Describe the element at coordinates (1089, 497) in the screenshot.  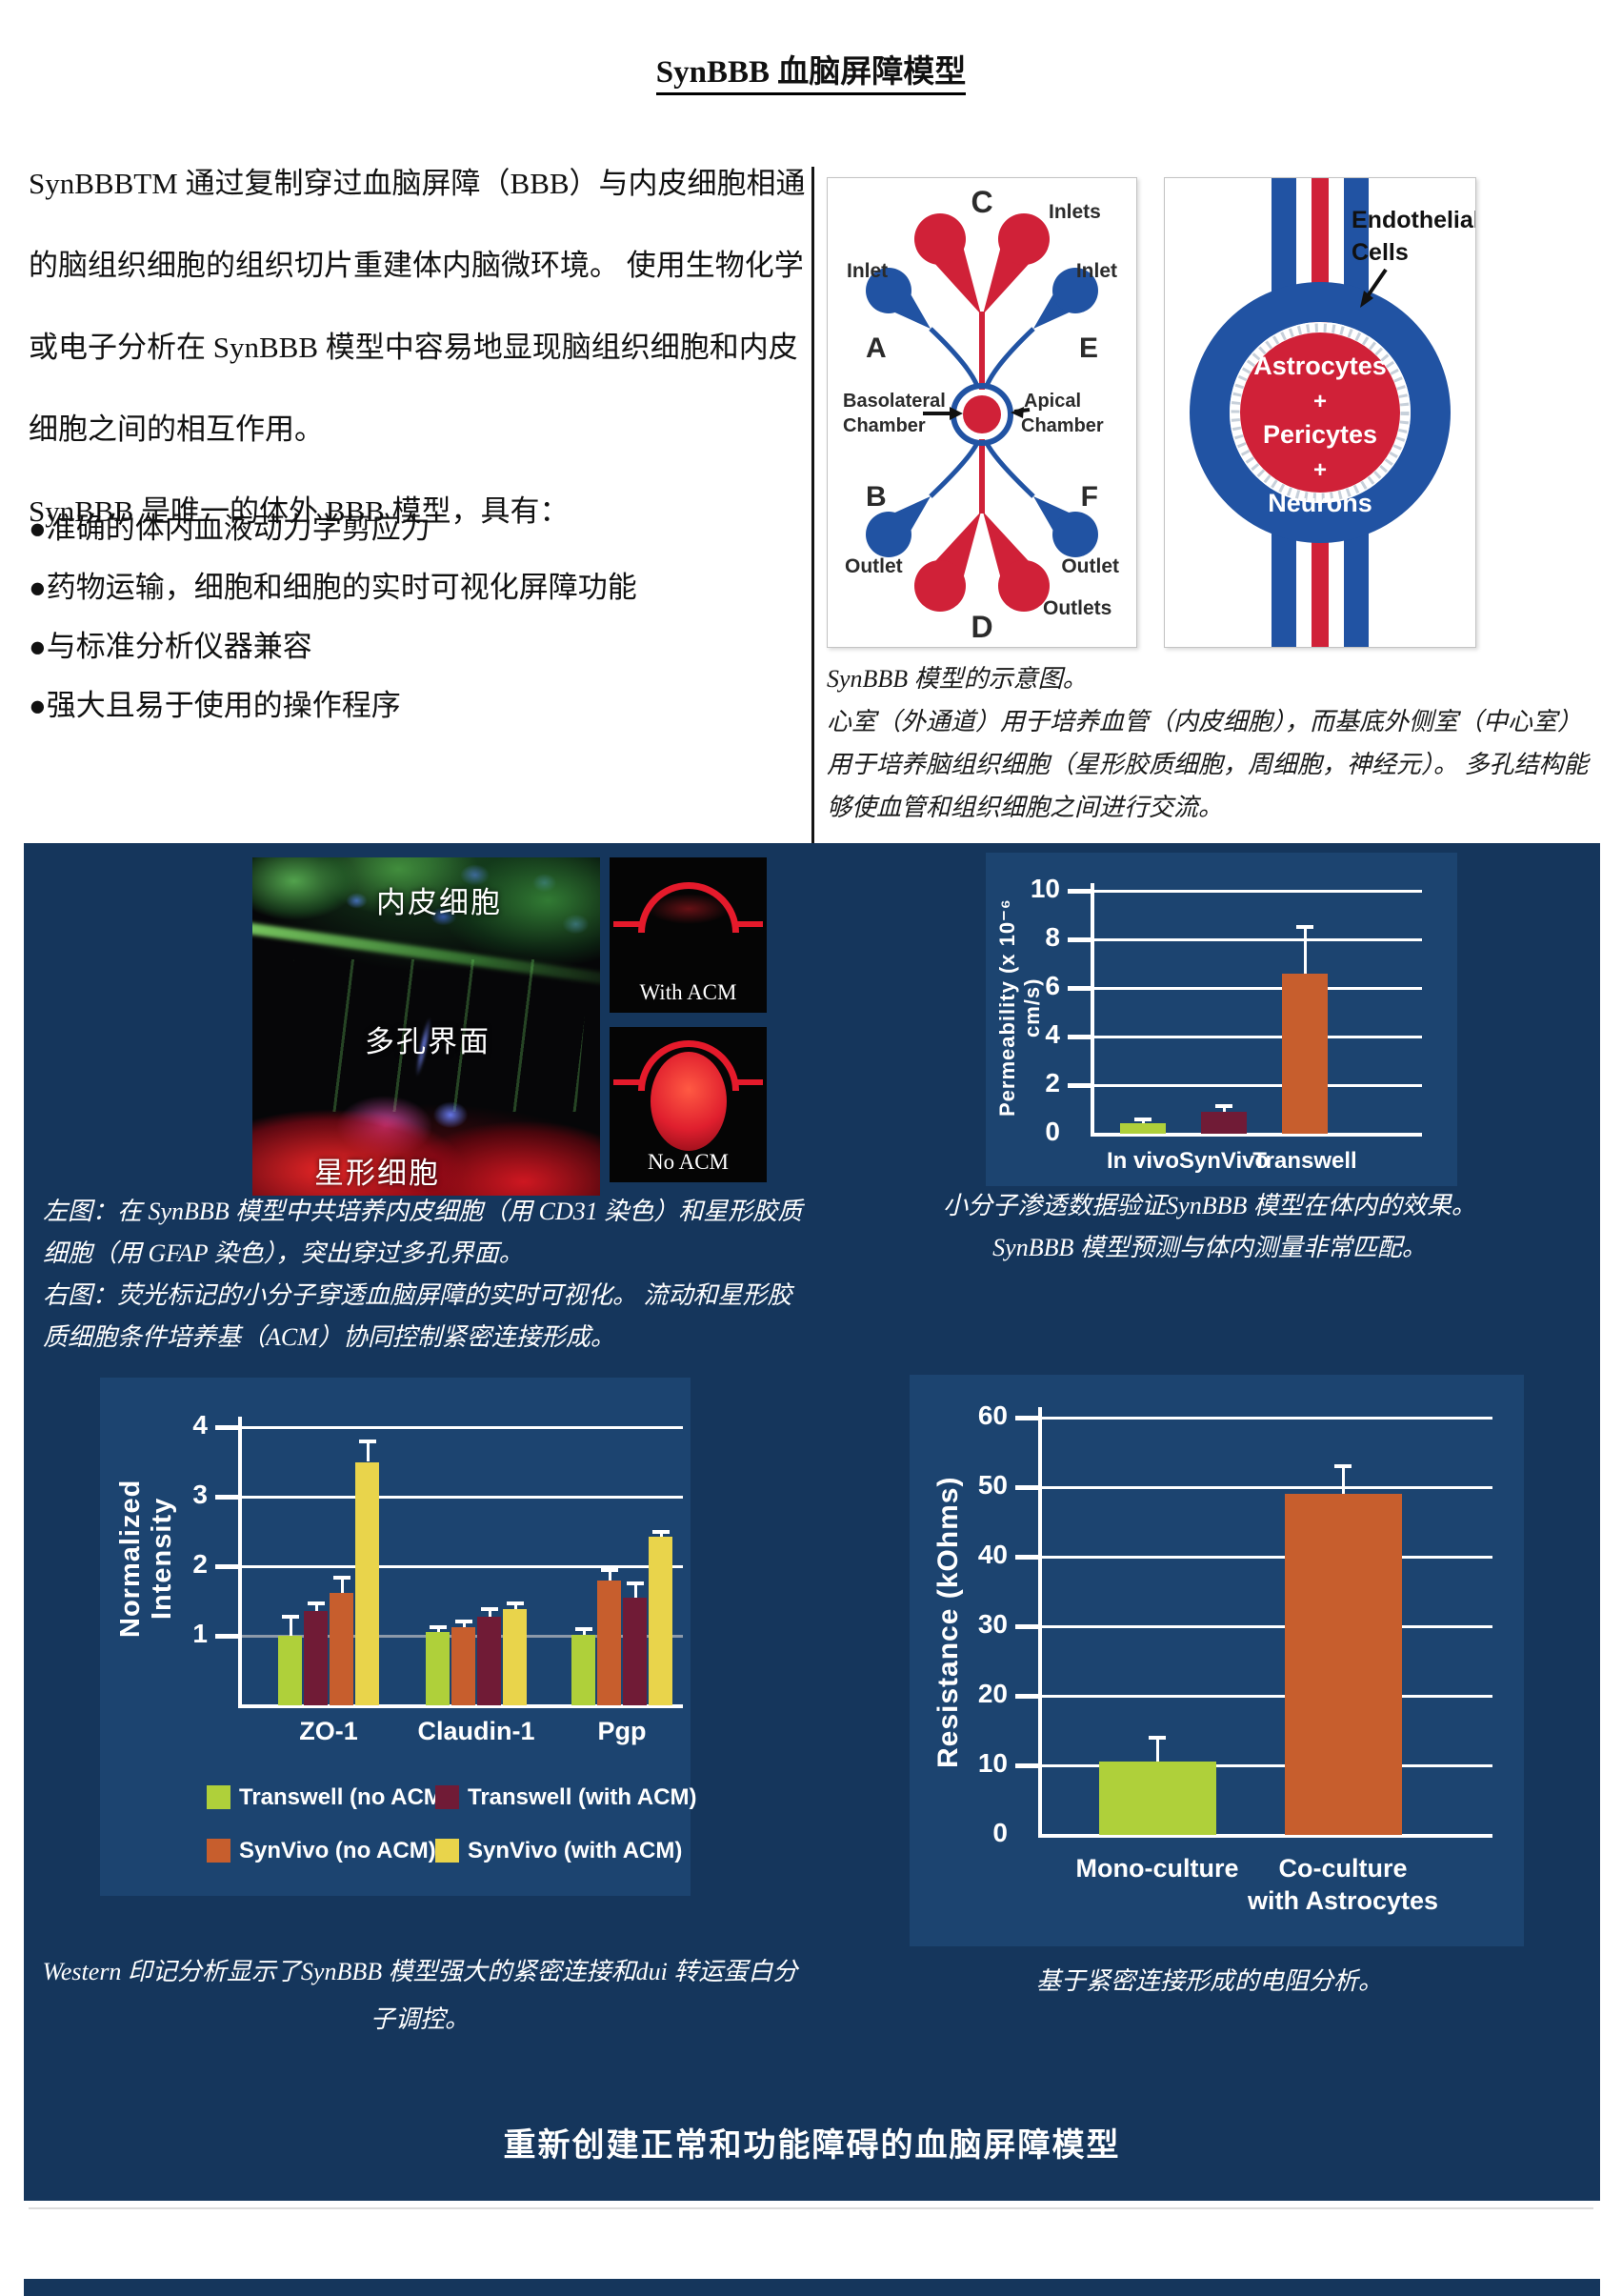
I see `chip-label-f: F` at that location.